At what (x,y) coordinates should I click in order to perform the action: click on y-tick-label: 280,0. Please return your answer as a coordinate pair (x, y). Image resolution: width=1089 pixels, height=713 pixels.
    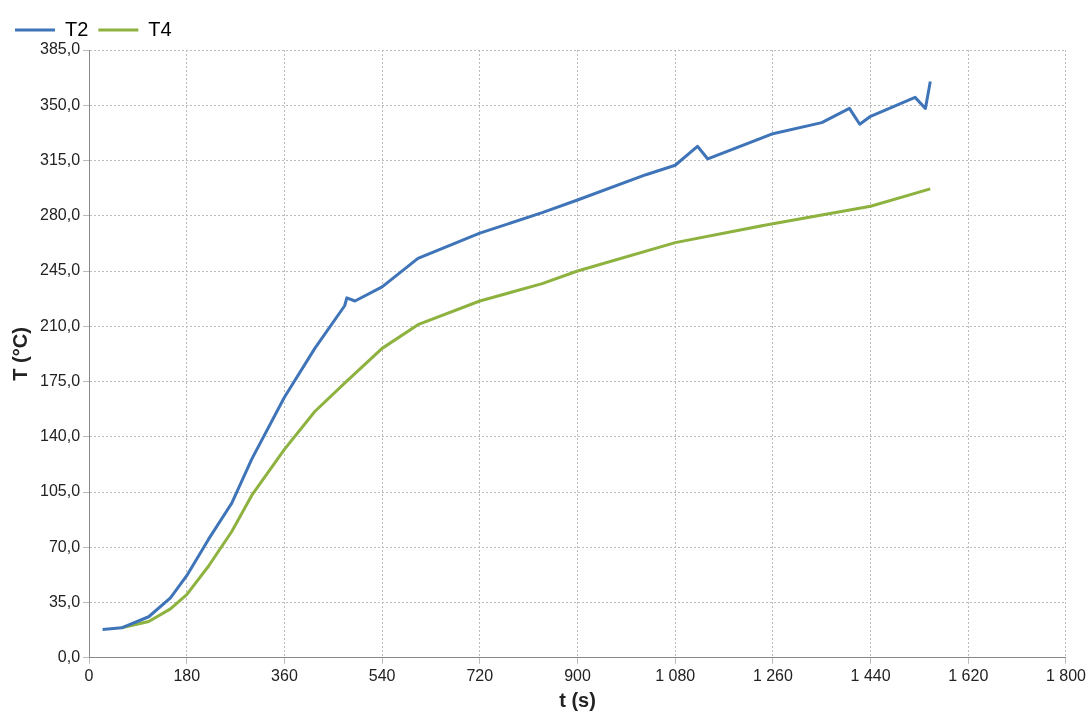
    Looking at the image, I should click on (60, 215).